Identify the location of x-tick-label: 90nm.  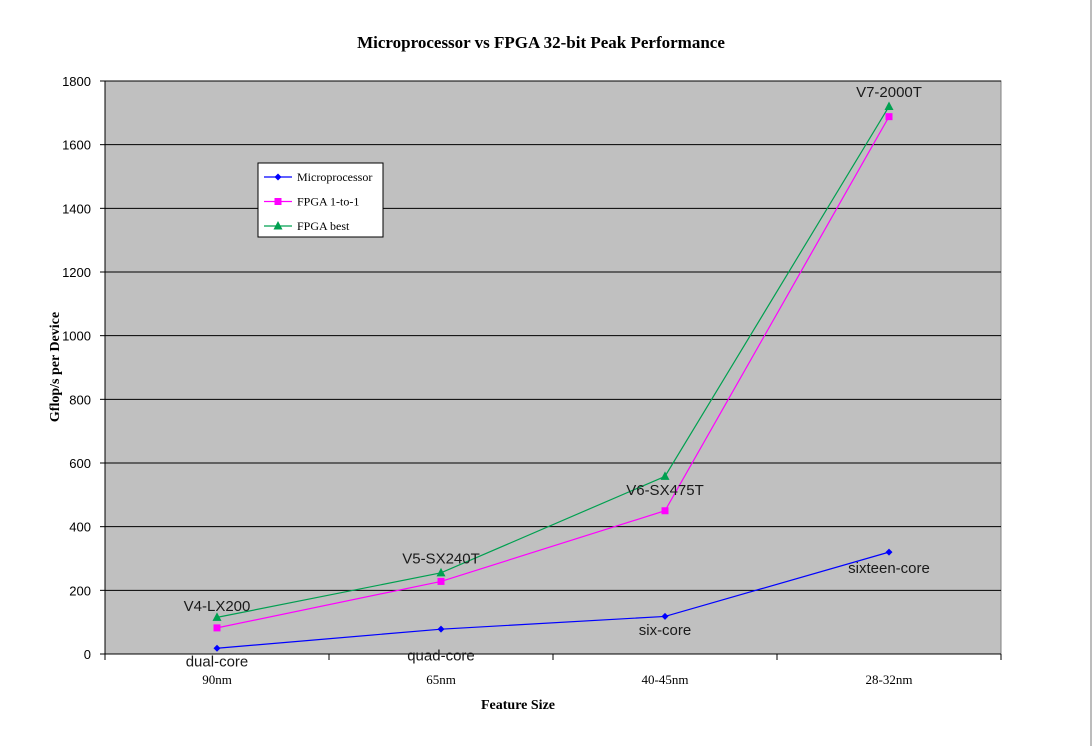
(217, 679).